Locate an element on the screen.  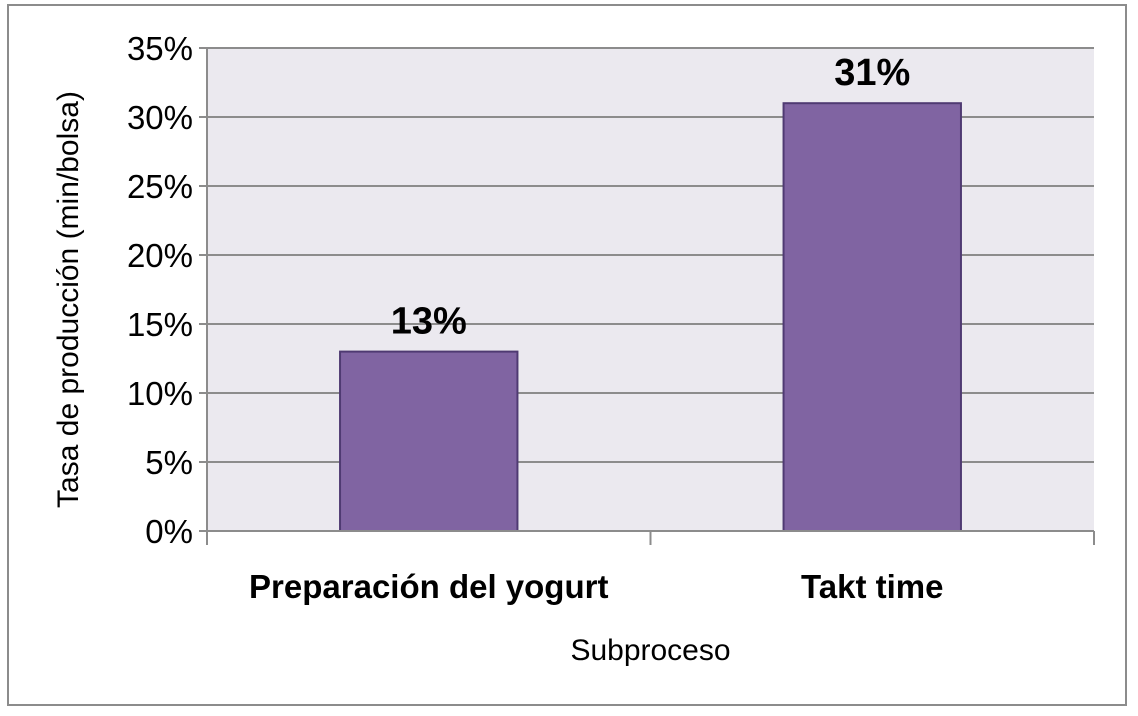
data-label: 31% is located at coordinates (872, 73).